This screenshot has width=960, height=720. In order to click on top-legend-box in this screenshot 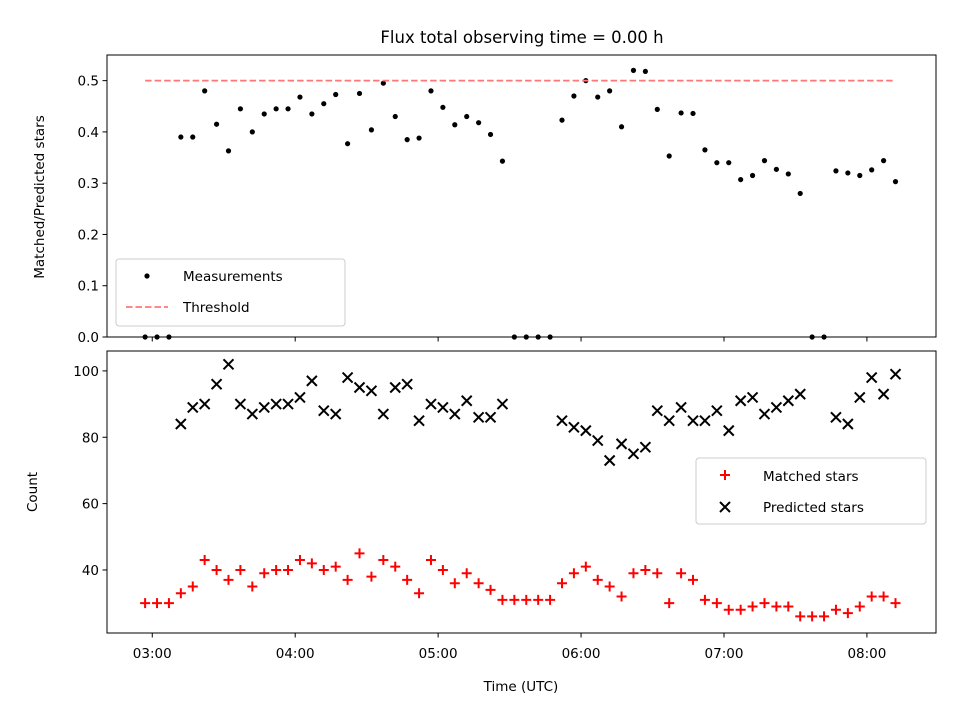, I will do `click(230, 292)`.